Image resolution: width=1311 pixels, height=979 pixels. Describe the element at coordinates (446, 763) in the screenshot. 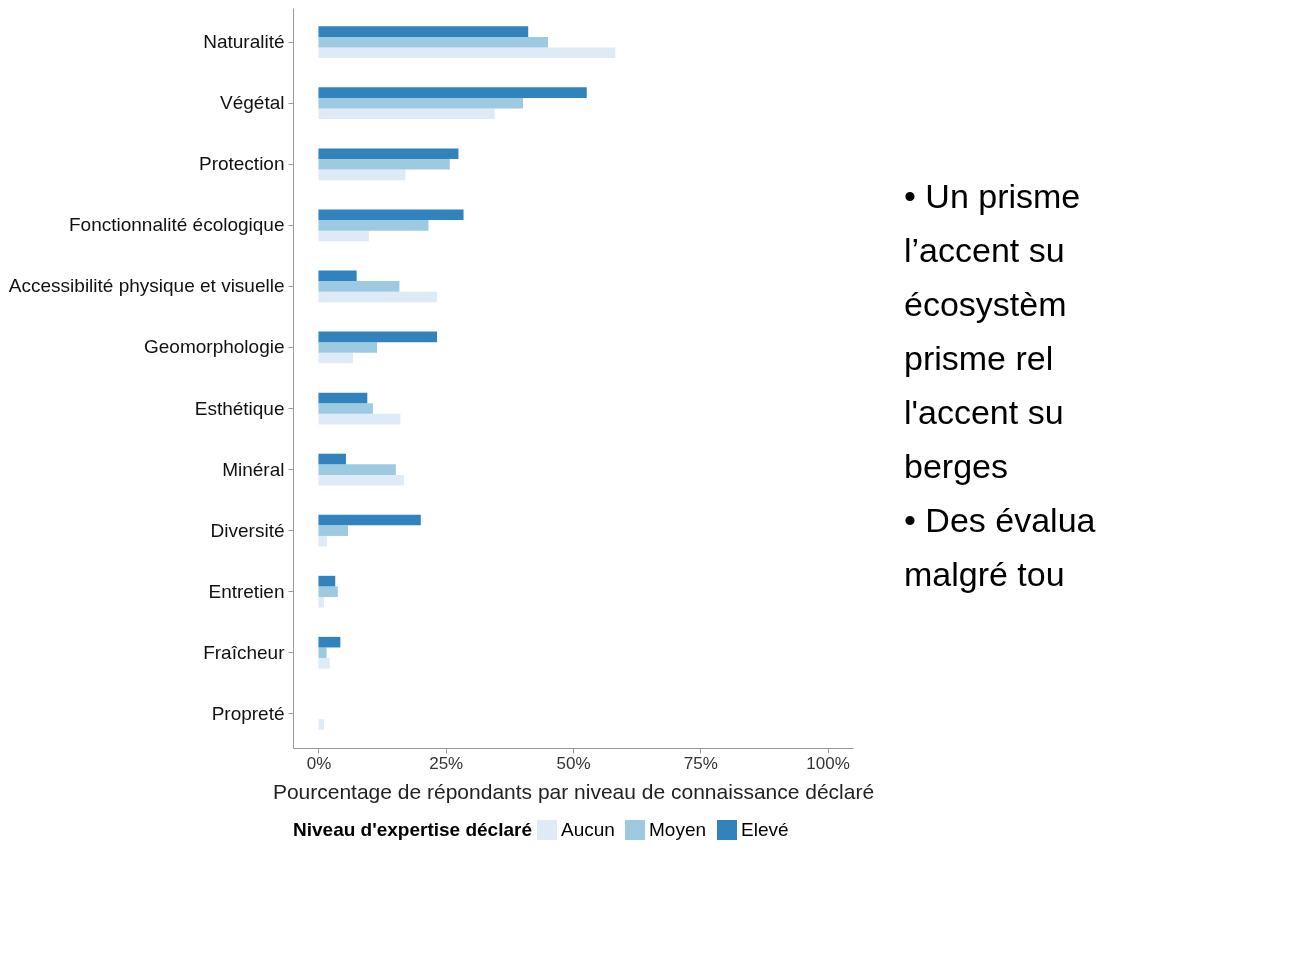

I see `x-tick-label: 25%` at that location.